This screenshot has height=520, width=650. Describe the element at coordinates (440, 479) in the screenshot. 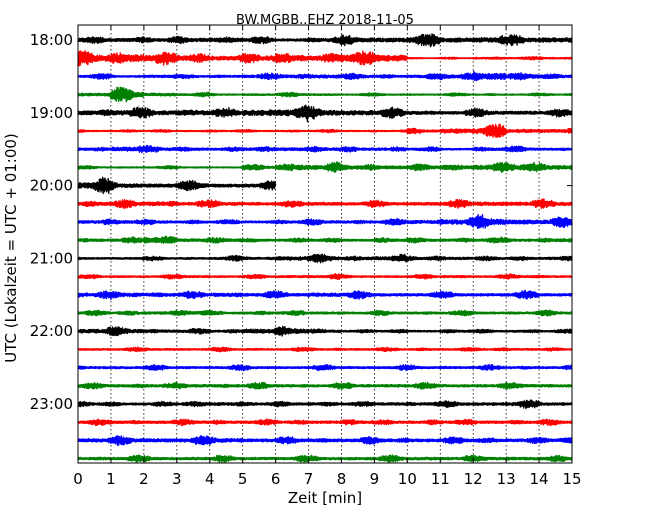

I see `x-tick-label: 11` at that location.